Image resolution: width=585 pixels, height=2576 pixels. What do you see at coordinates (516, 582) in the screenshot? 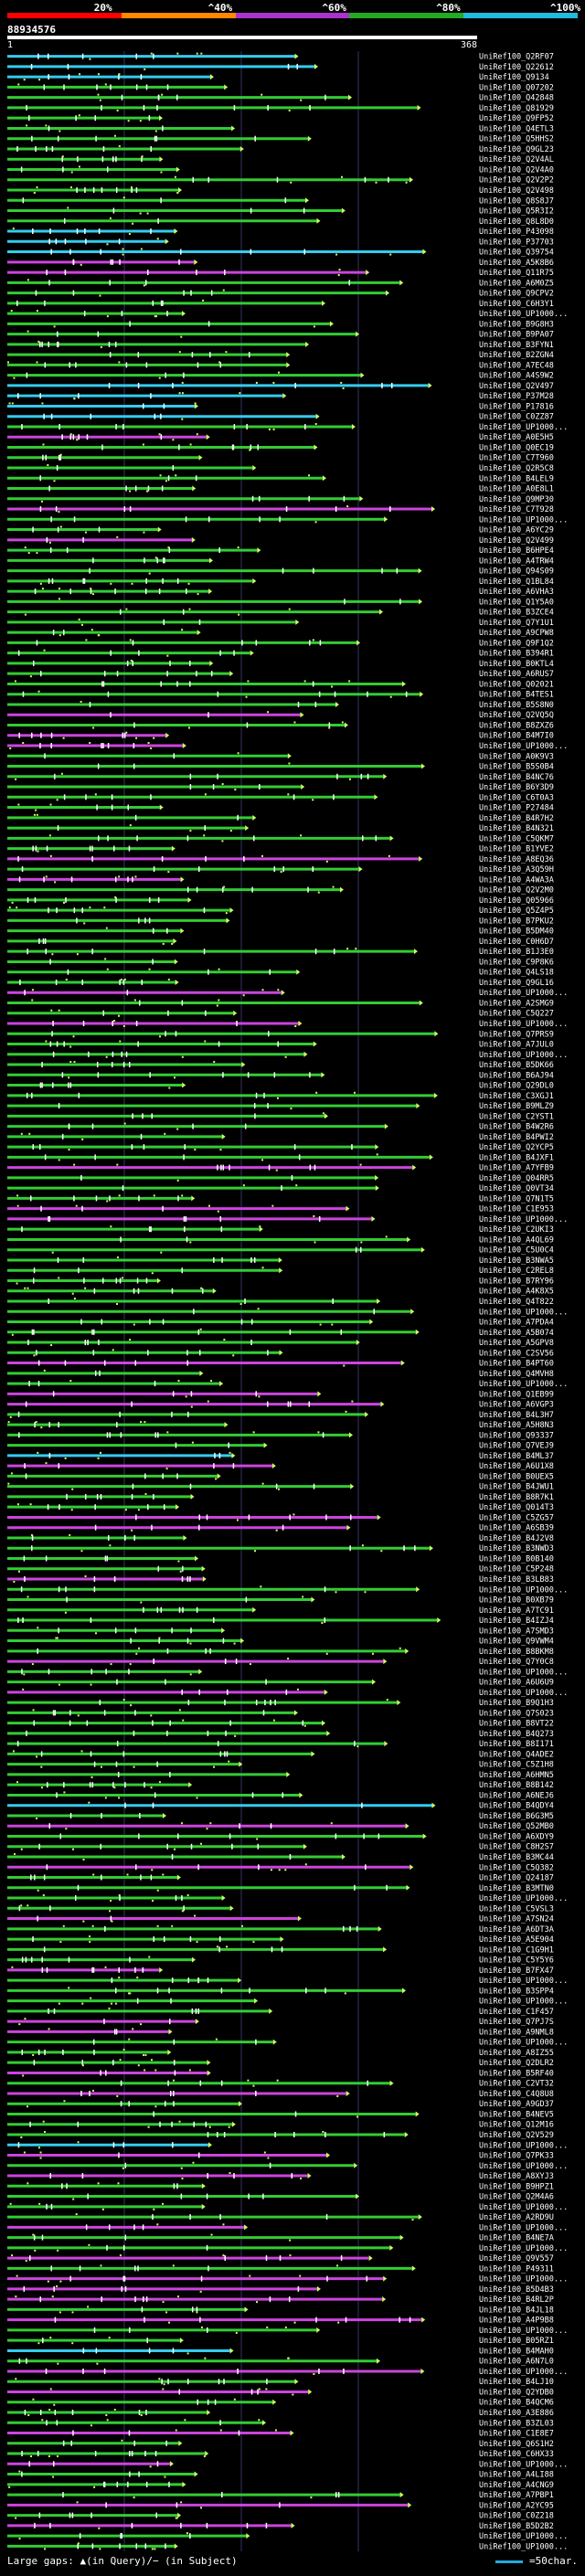
I see `hit-label: UniRef100_Q1BL84` at bounding box center [516, 582].